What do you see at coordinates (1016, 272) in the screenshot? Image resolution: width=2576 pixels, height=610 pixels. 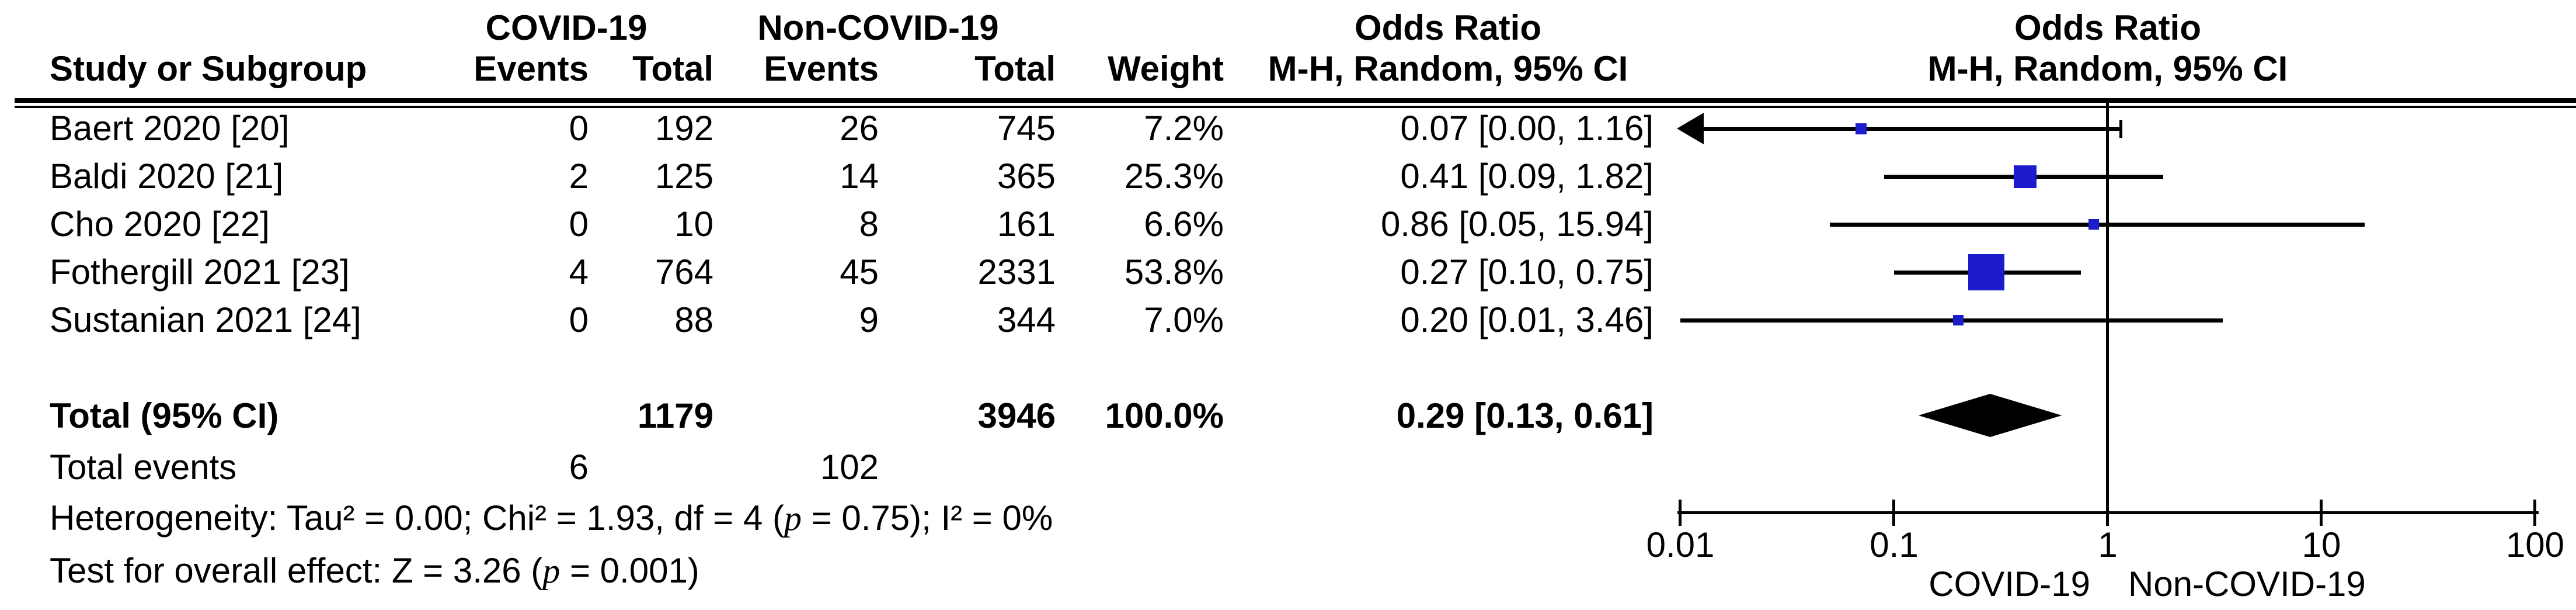 I see `noncovid-total-value: 2331` at bounding box center [1016, 272].